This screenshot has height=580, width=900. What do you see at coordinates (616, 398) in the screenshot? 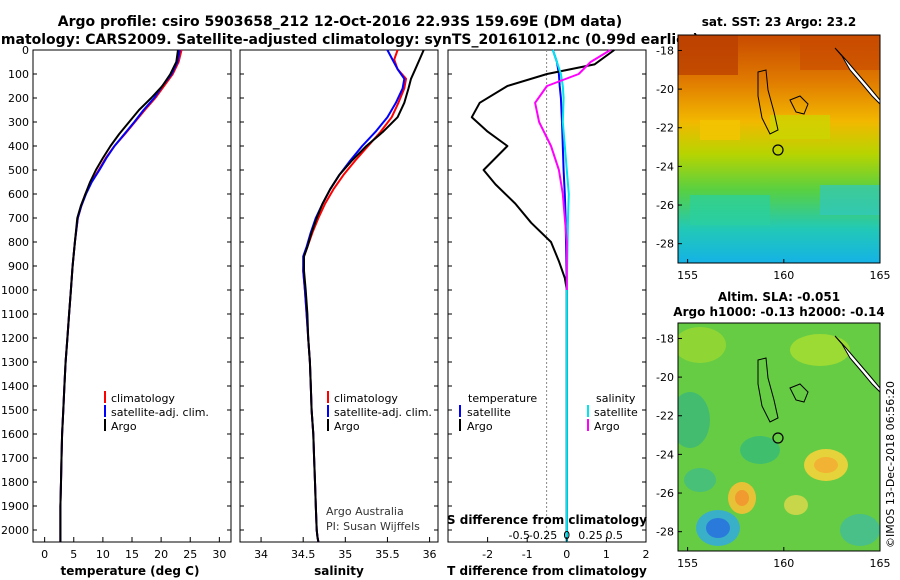
I see `legend-salinity-header: salinity` at bounding box center [616, 398].